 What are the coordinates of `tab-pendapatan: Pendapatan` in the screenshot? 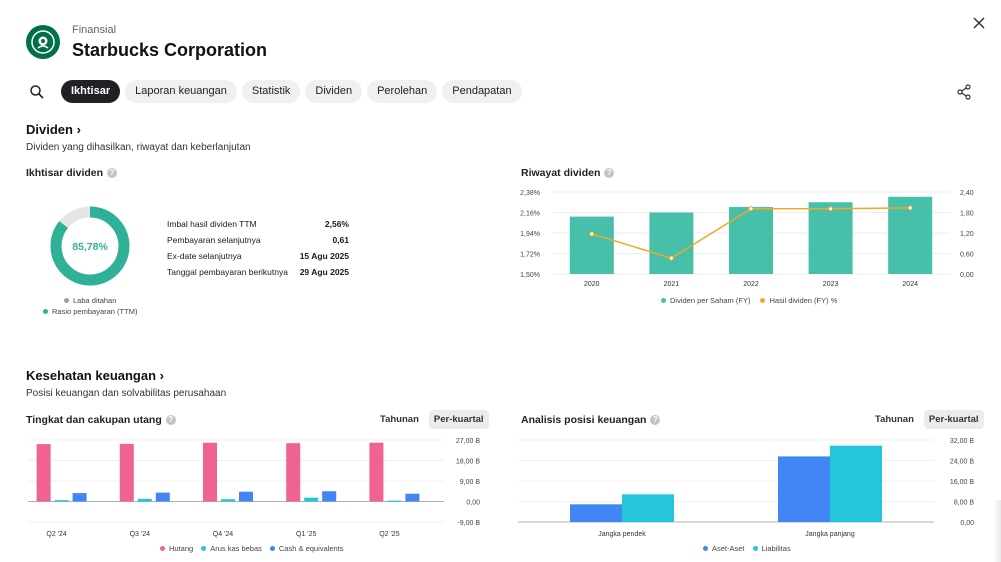 It's located at (482, 91).